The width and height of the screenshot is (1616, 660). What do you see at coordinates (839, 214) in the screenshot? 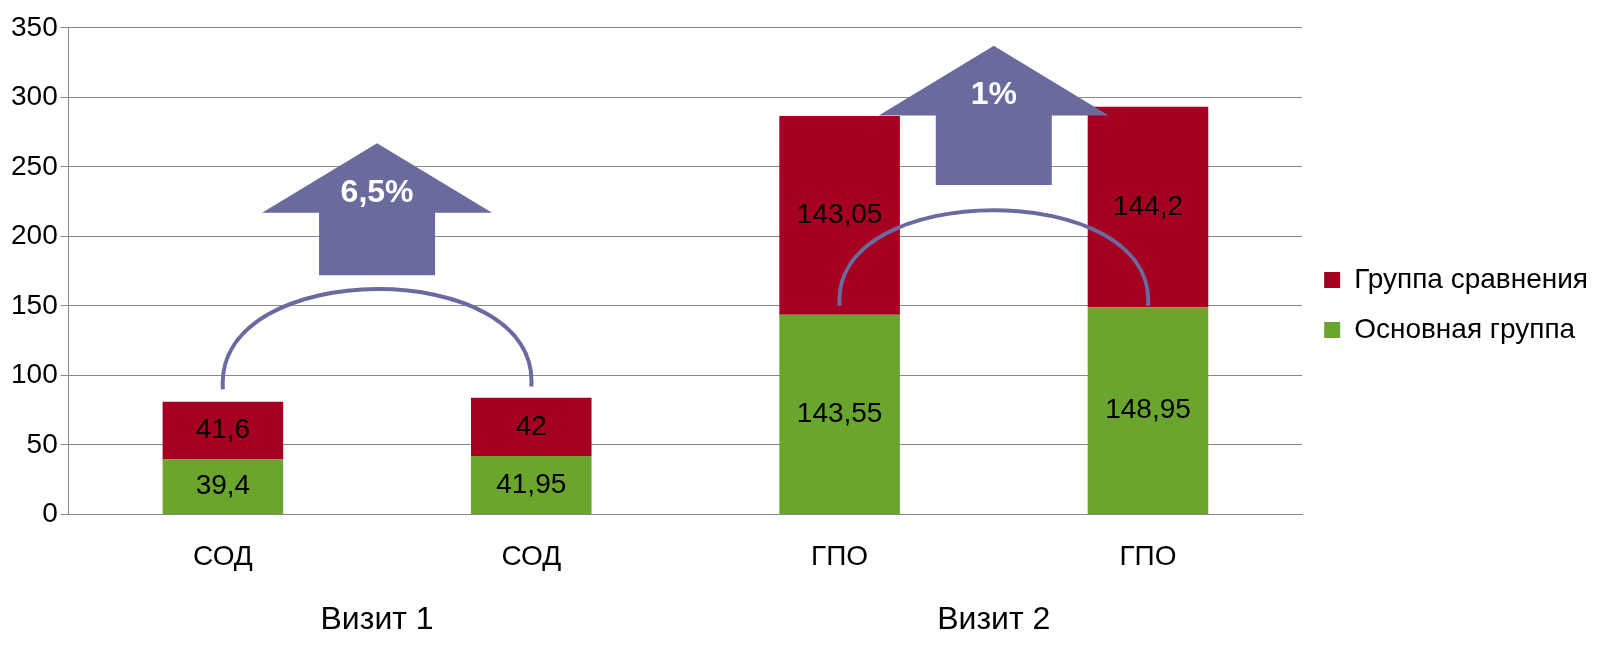
I see `data-label: 143,05` at bounding box center [839, 214].